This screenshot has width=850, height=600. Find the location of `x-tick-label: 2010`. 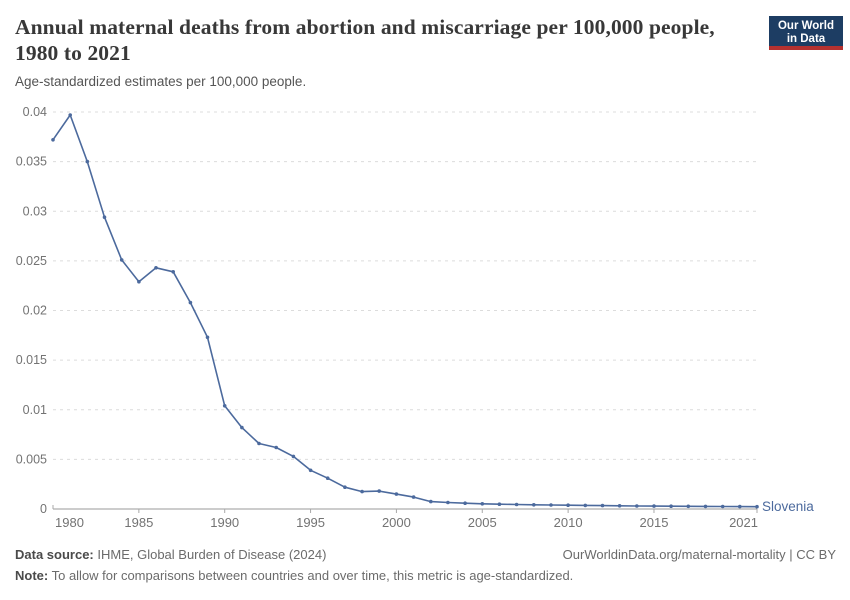

x-tick-label: 2010 is located at coordinates (568, 522).